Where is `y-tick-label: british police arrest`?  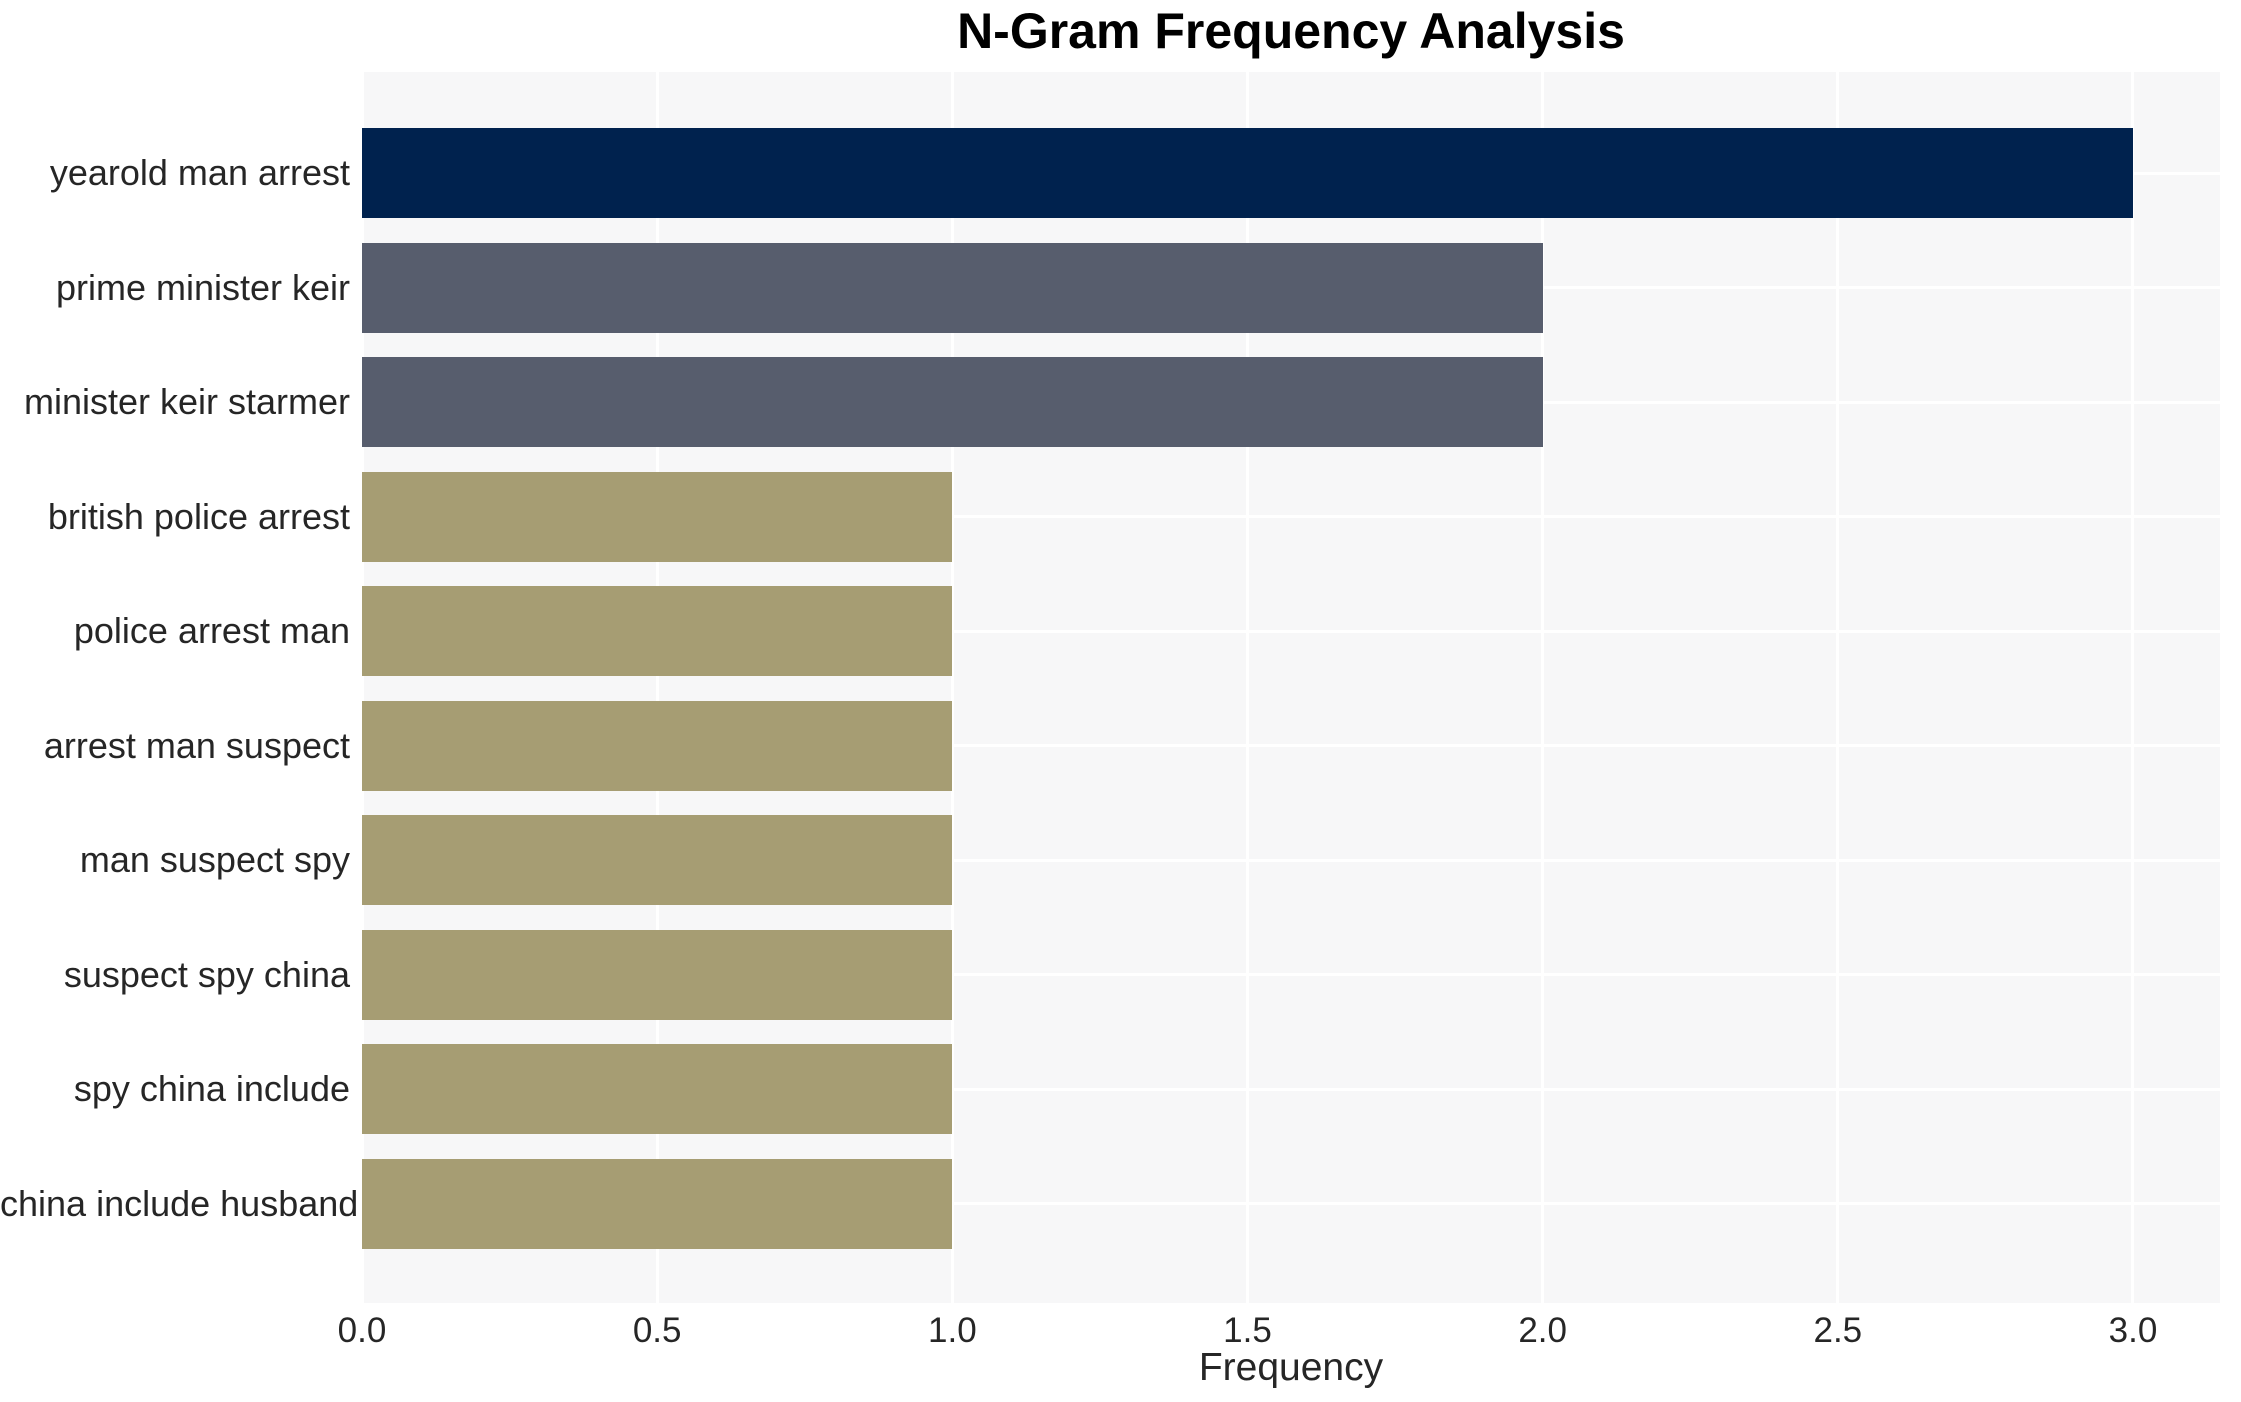
y-tick-label: british police arrest is located at coordinates (198, 516).